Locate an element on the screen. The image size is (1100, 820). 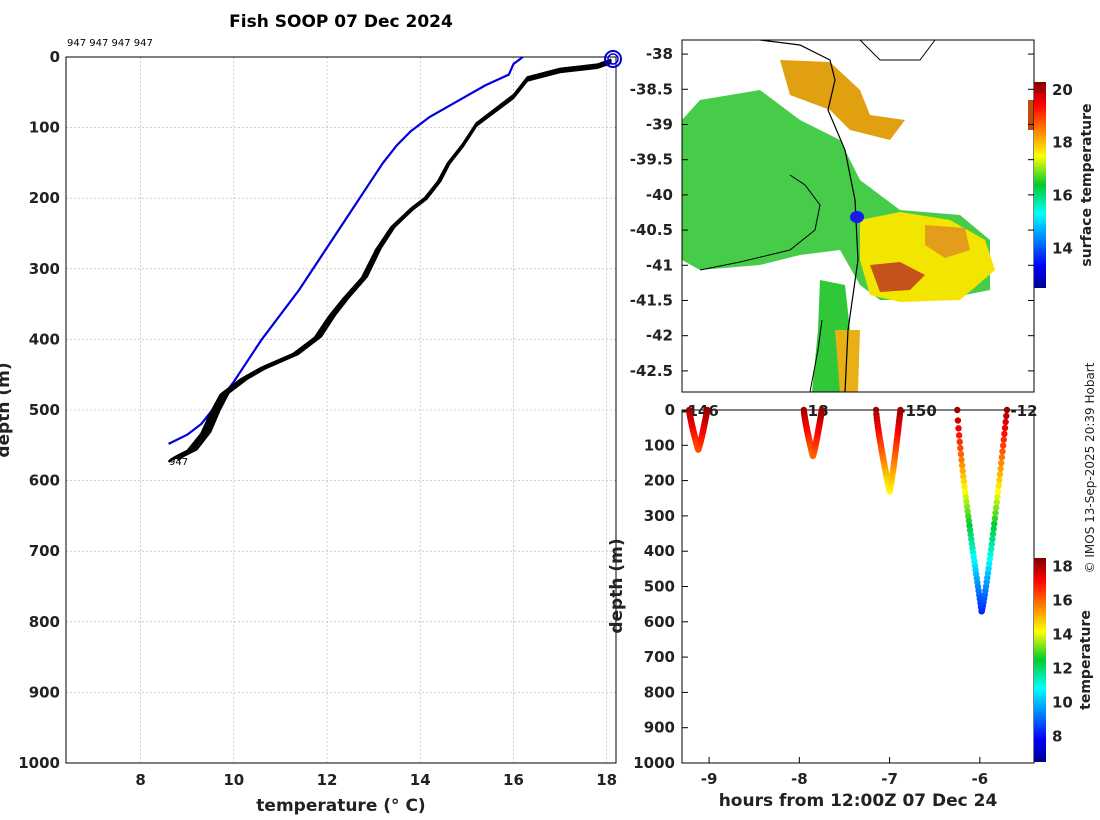
section-ytick-label: 200 is located at coordinates (659, 481).